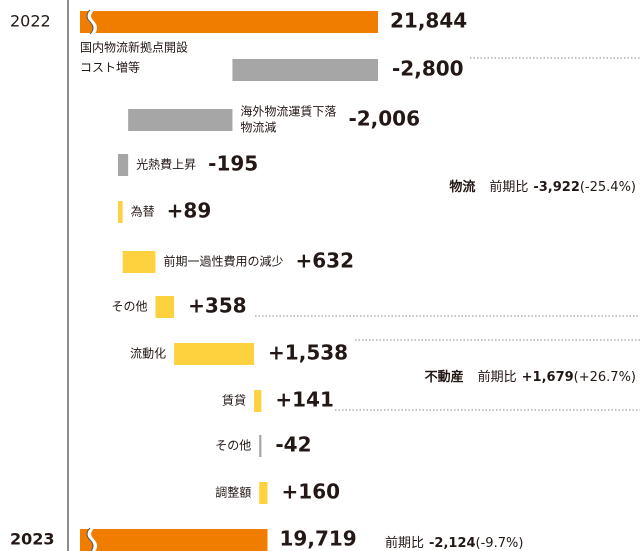  Describe the element at coordinates (293, 445) in the screenshot. I see `value-label: -42` at that location.